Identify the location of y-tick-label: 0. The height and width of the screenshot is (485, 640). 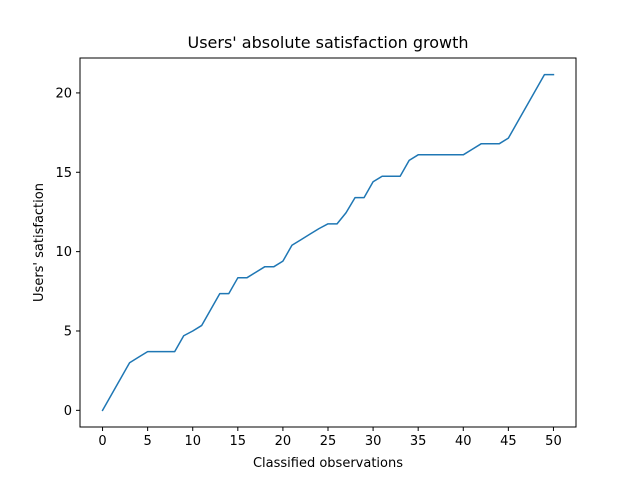
(68, 411).